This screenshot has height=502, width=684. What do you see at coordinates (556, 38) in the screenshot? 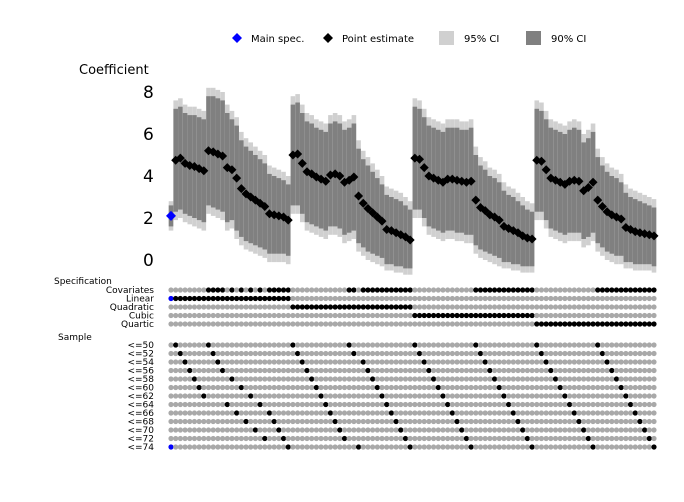
I see `legend-item-ci90: 90% CI` at bounding box center [556, 38].